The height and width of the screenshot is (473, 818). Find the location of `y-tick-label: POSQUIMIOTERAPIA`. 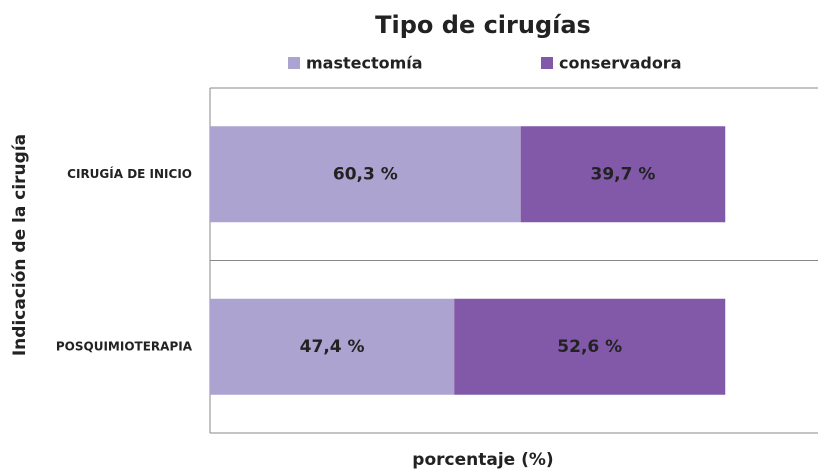

y-tick-label: POSQUIMIOTERAPIA is located at coordinates (124, 346).